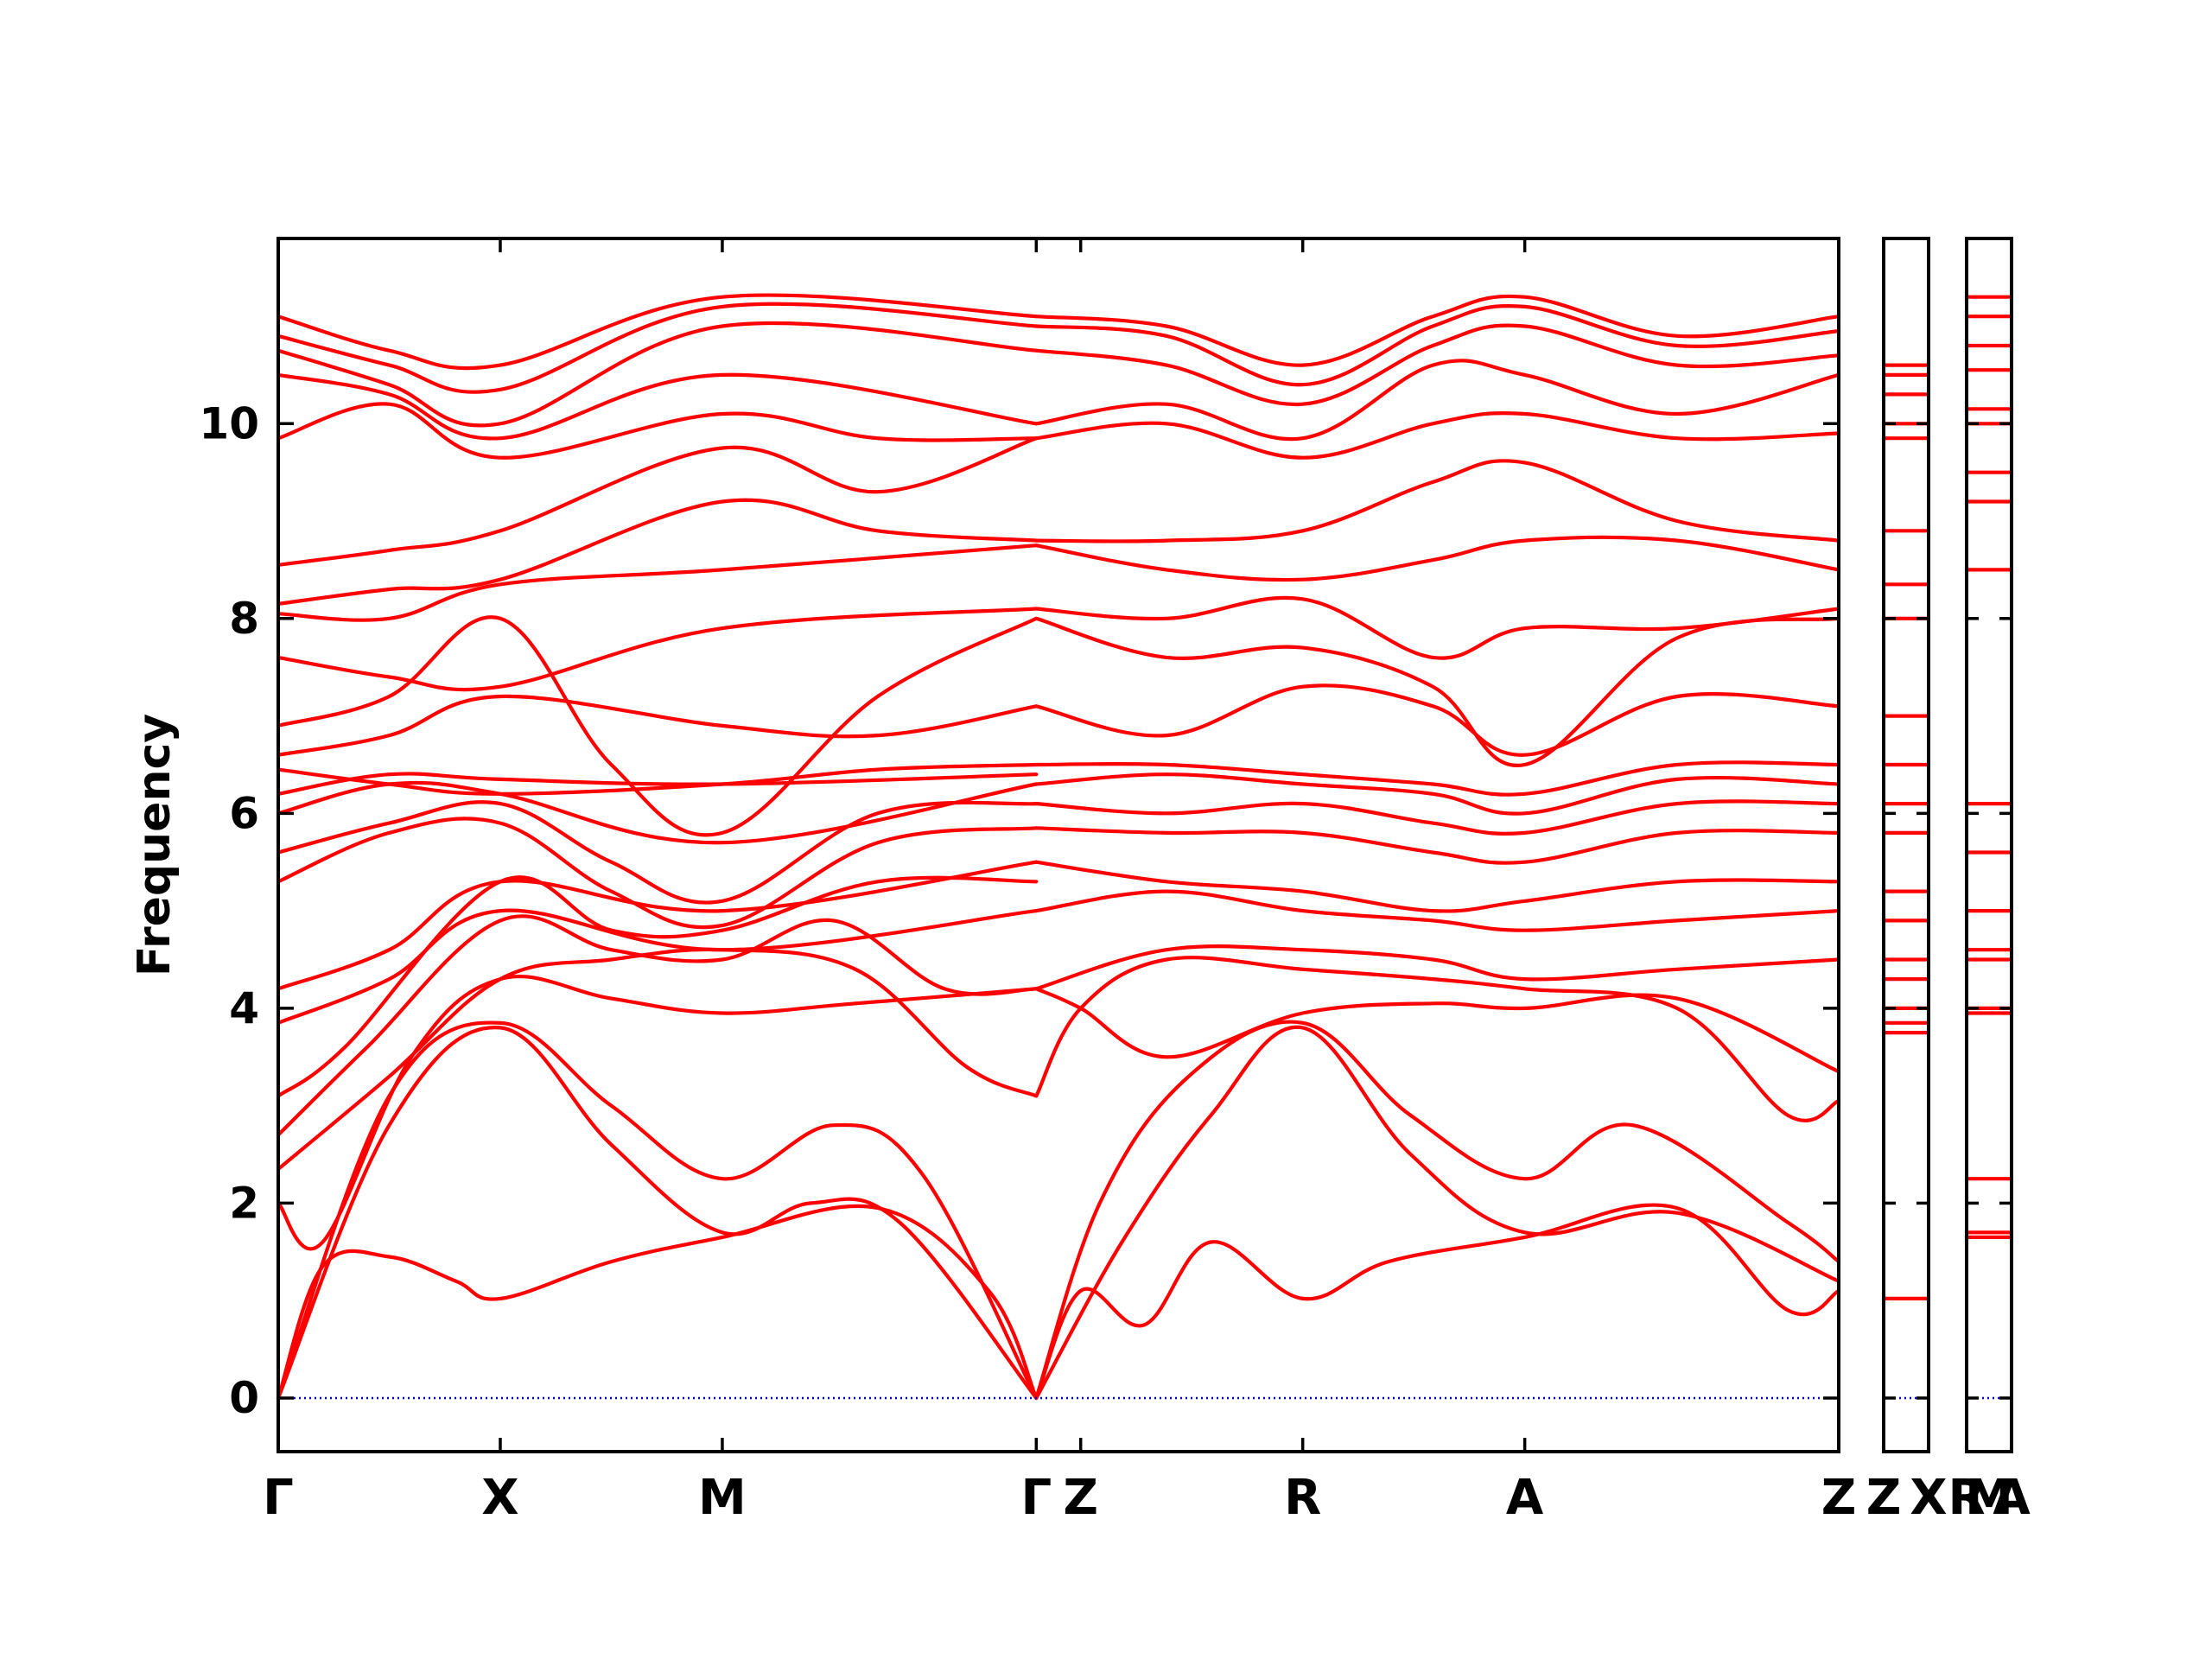 The height and width of the screenshot is (1659, 2212). What do you see at coordinates (244, 1398) in the screenshot?
I see `y-tick-label: 0` at bounding box center [244, 1398].